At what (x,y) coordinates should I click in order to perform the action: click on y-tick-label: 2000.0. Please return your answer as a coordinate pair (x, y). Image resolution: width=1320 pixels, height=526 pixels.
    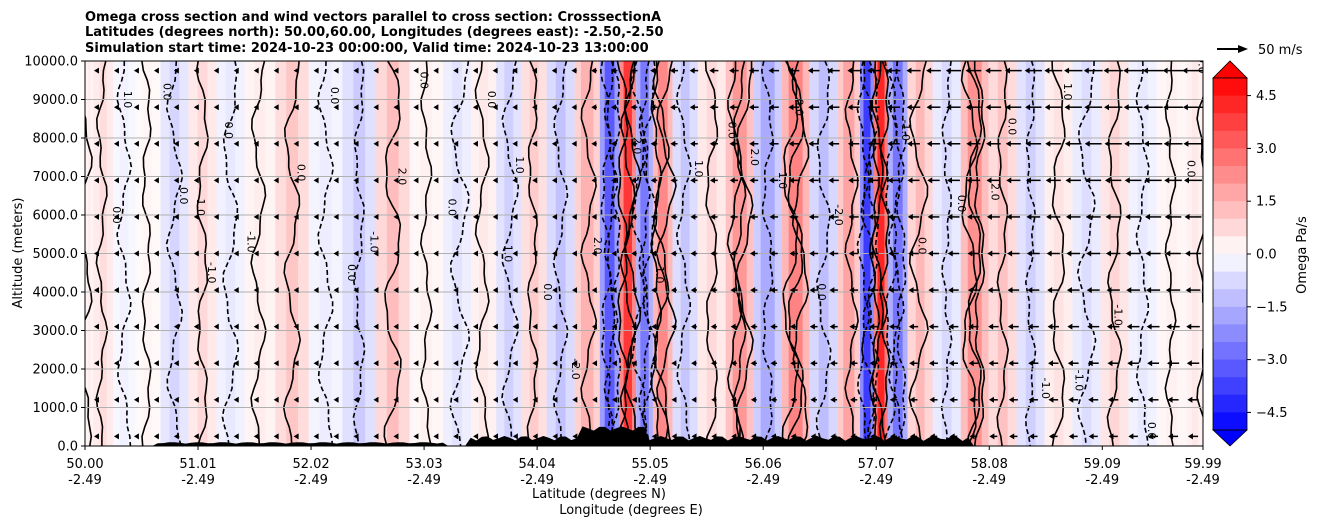
    Looking at the image, I should click on (56, 370).